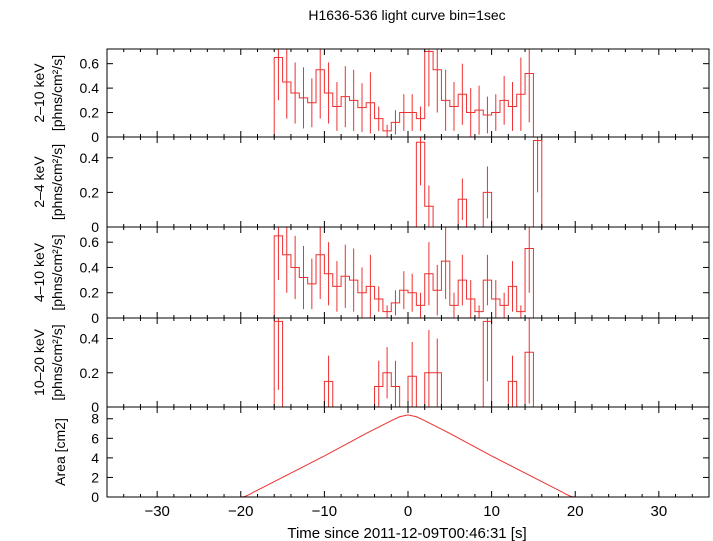 Image resolution: width=713 pixels, height=541 pixels. What do you see at coordinates (408, 511) in the screenshot?
I see `x-tick-label: 0` at bounding box center [408, 511].